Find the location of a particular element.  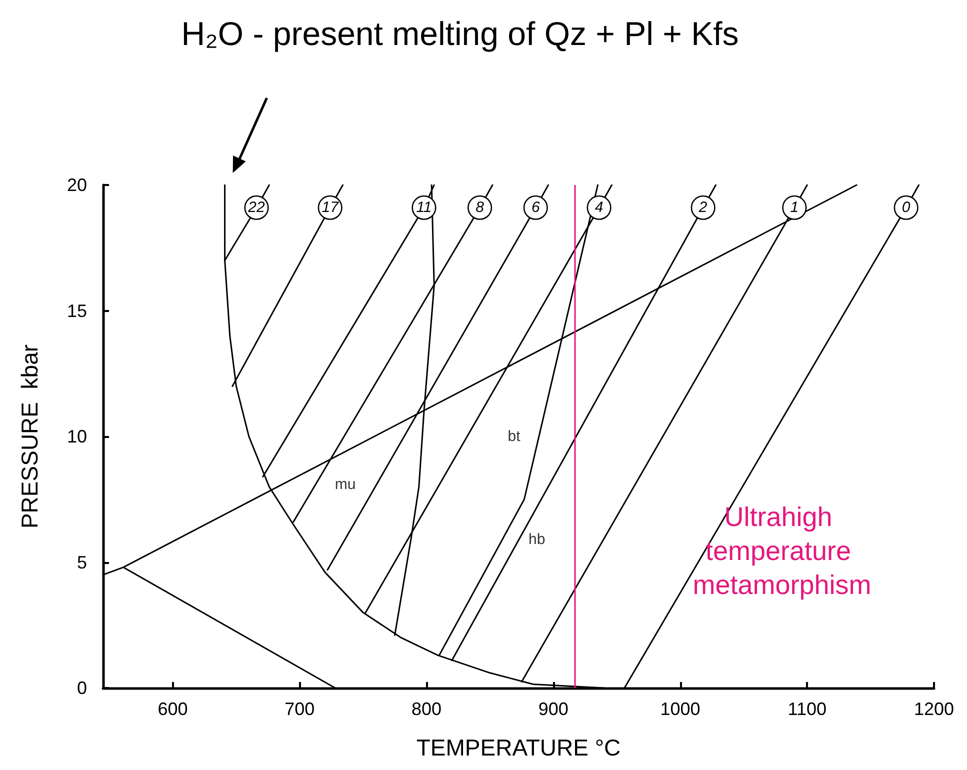

series-label: 2 is located at coordinates (703, 207).